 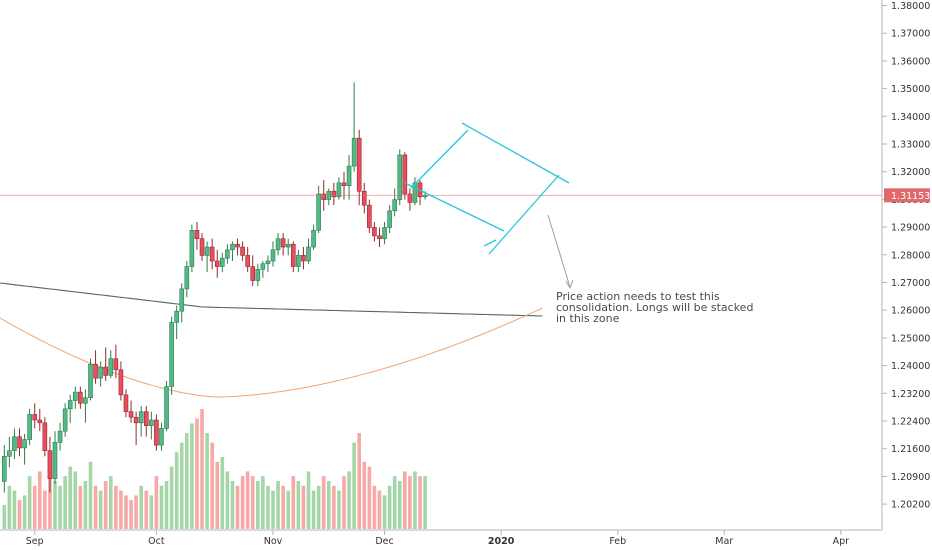 I want to click on x-tick-label: Nov, so click(x=273, y=541).